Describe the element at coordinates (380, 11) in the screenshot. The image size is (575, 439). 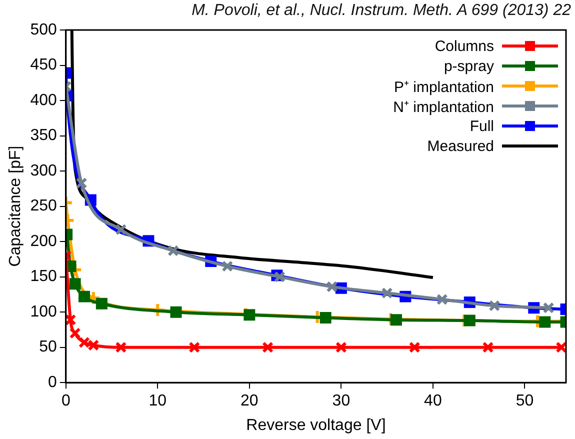
I see `text: M. Povoli, et al., Nucl. Instrum. Meth. A 699 (2013) 22` at that location.